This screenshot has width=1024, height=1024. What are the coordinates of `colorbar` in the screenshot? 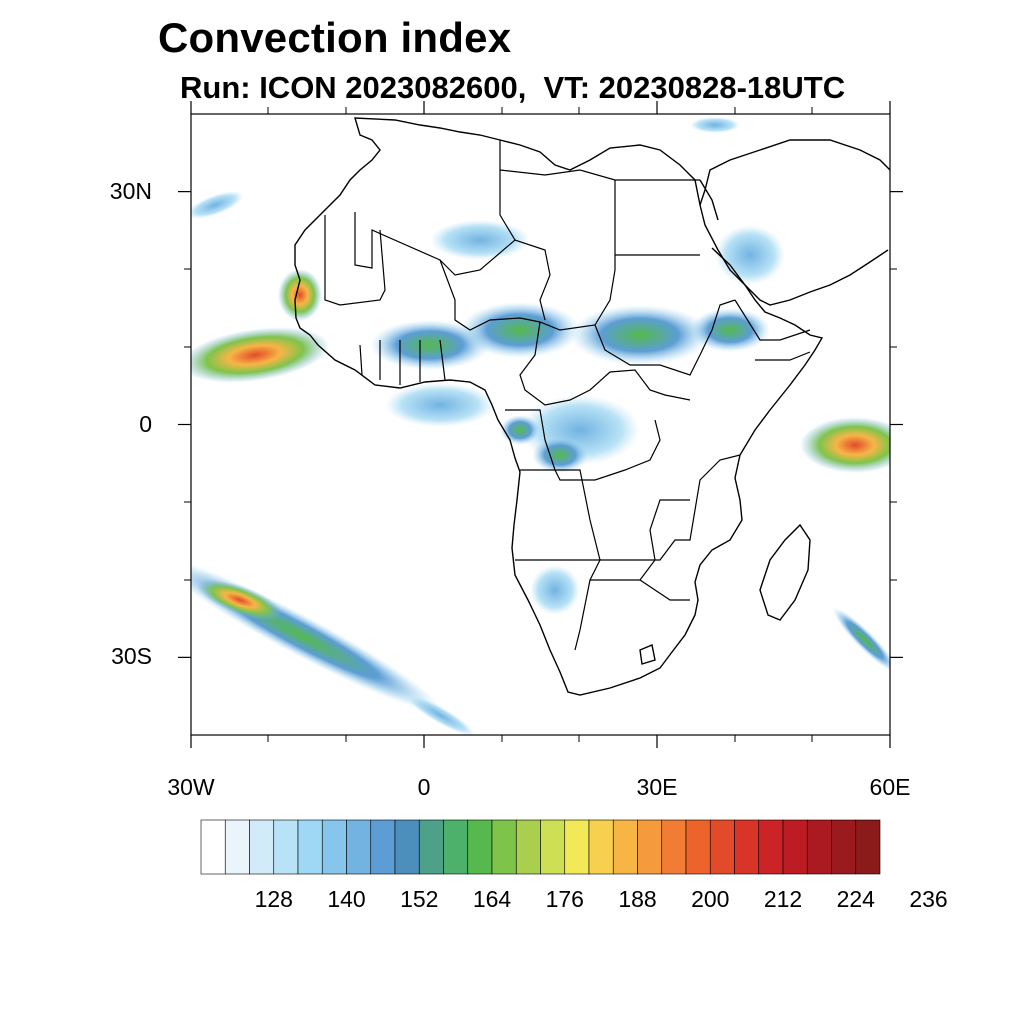 It's located at (540, 847).